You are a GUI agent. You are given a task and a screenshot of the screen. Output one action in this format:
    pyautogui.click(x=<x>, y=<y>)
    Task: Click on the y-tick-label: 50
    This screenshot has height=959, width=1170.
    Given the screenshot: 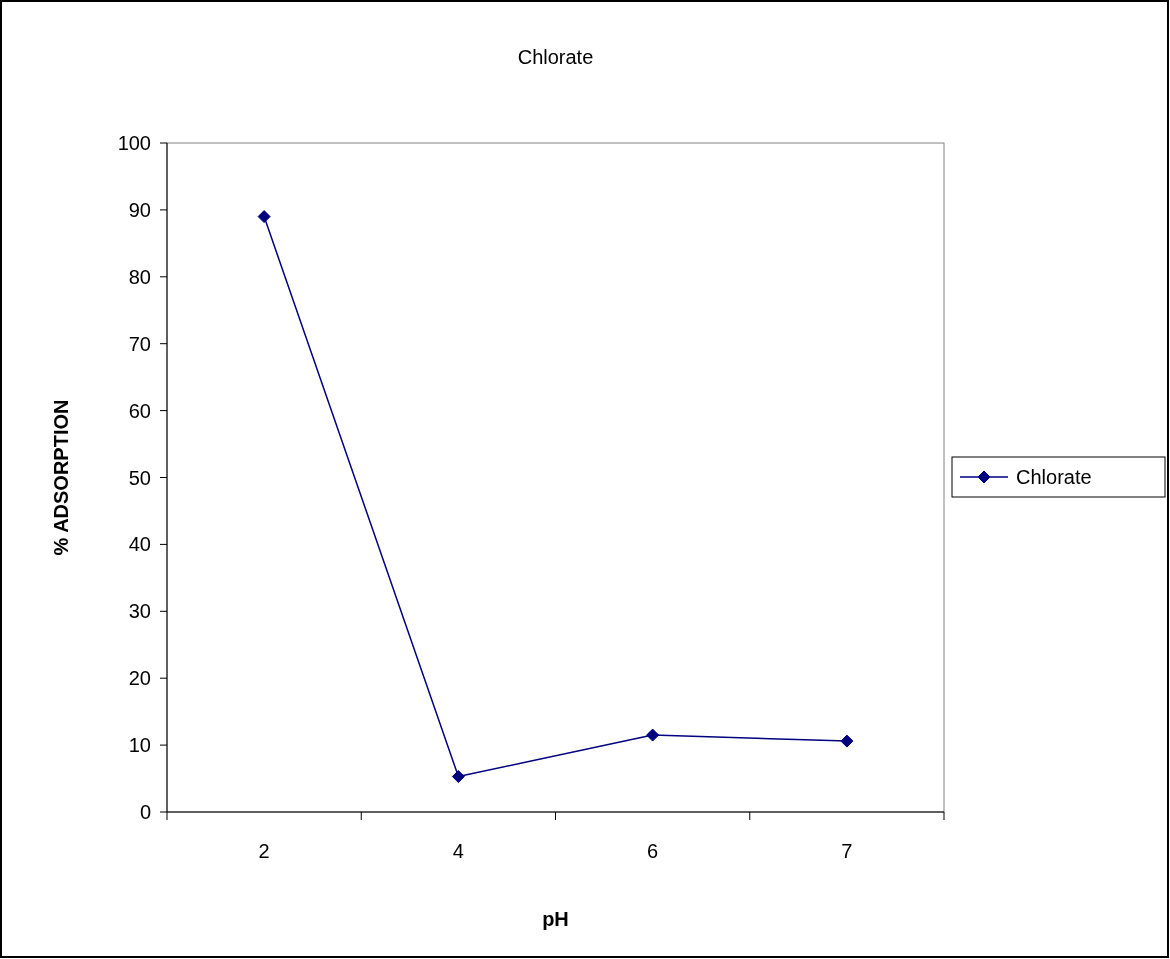 What is the action you would take?
    pyautogui.click(x=139, y=477)
    